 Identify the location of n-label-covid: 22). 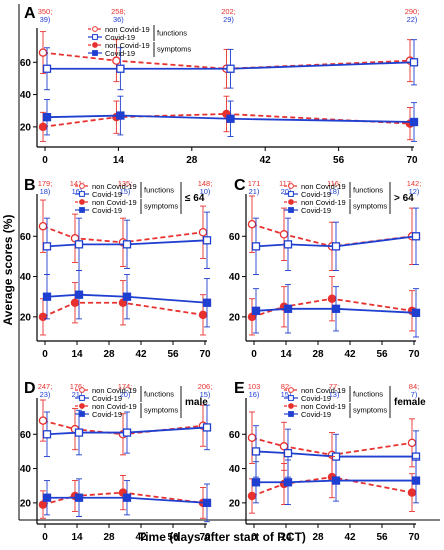
(412, 19).